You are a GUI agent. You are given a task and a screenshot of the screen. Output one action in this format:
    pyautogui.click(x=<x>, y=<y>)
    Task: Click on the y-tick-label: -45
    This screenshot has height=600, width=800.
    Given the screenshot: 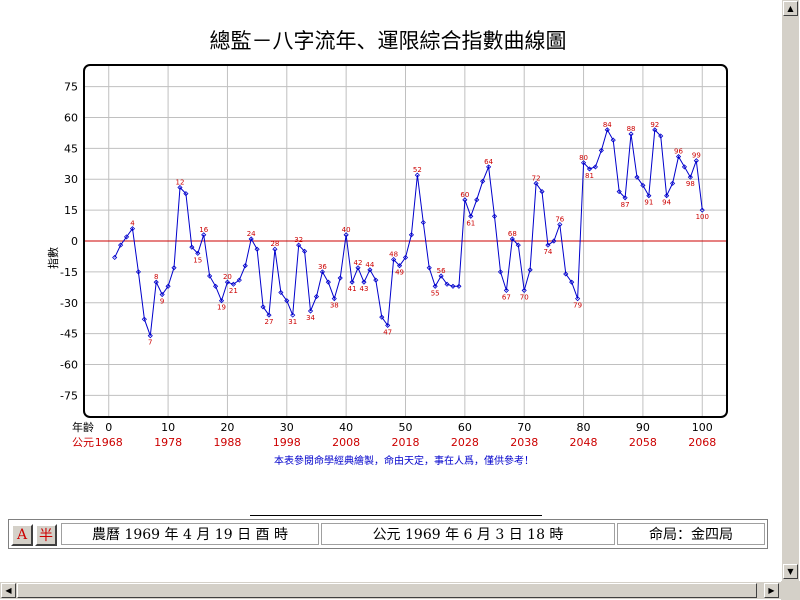 What is the action you would take?
    pyautogui.click(x=69, y=334)
    